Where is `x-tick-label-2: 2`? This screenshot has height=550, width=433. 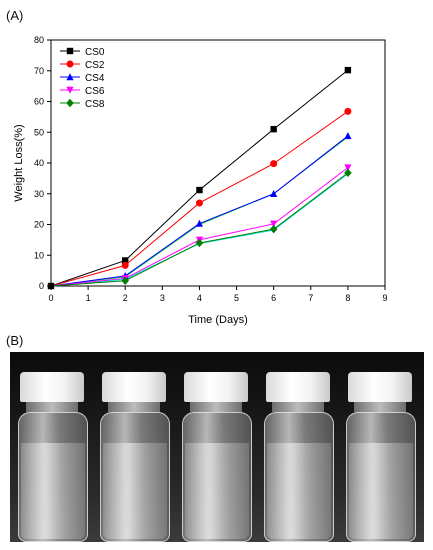 x-tick-label-2: 2 is located at coordinates (125, 298).